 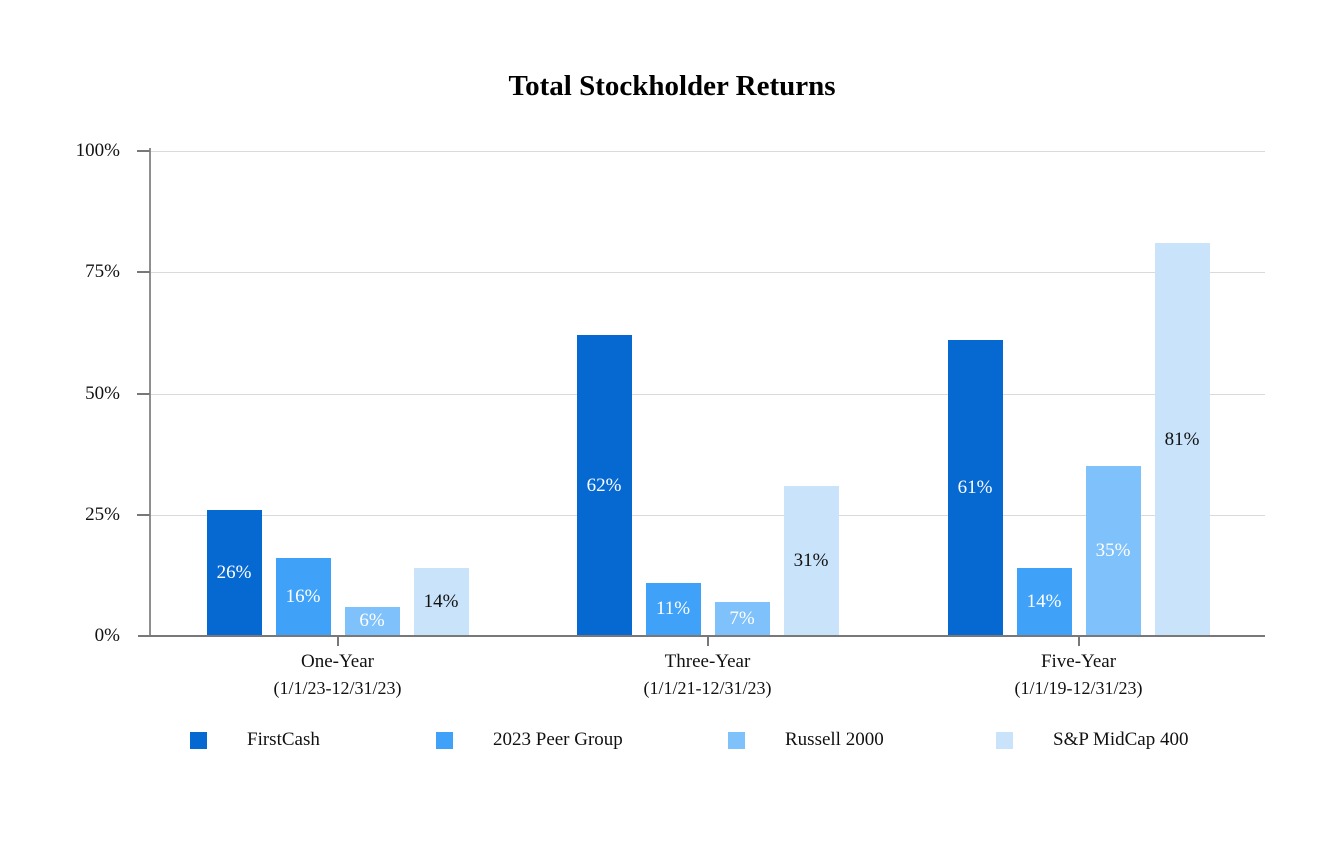 What do you see at coordinates (97, 150) in the screenshot?
I see `y-axis-tick-label: 100%` at bounding box center [97, 150].